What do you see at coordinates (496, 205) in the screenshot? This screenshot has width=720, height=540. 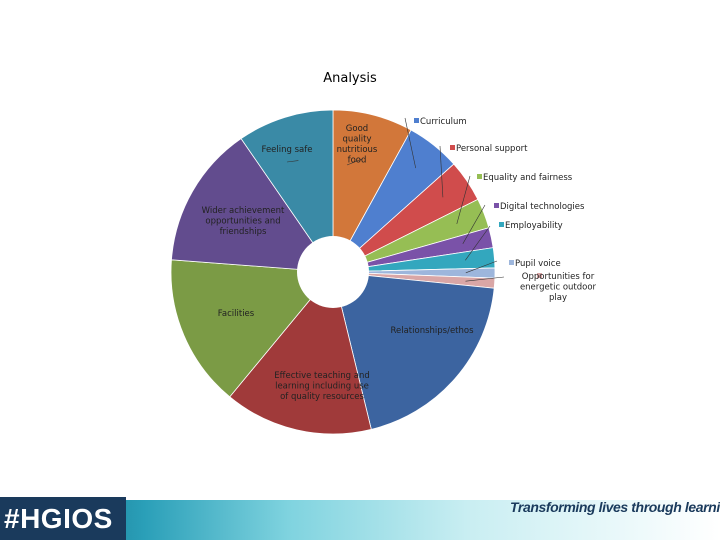 I see `legend-swatch-digital-technologies` at bounding box center [496, 205].